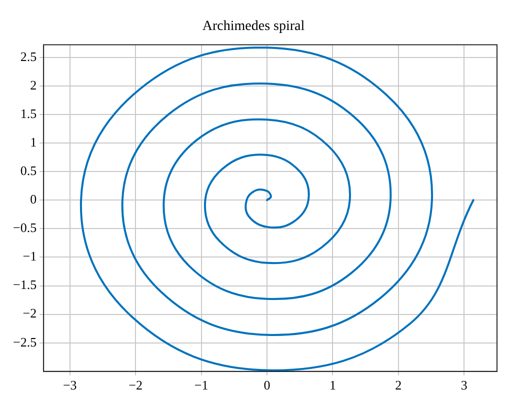 The height and width of the screenshot is (405, 511). What do you see at coordinates (28, 113) in the screenshot?
I see `y-tick-label: 1.5` at bounding box center [28, 113].